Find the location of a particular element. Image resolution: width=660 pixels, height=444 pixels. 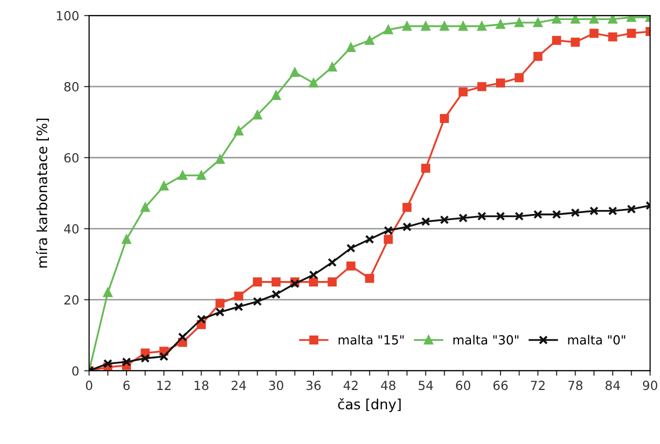

x-tick-label: 54 is located at coordinates (425, 385).